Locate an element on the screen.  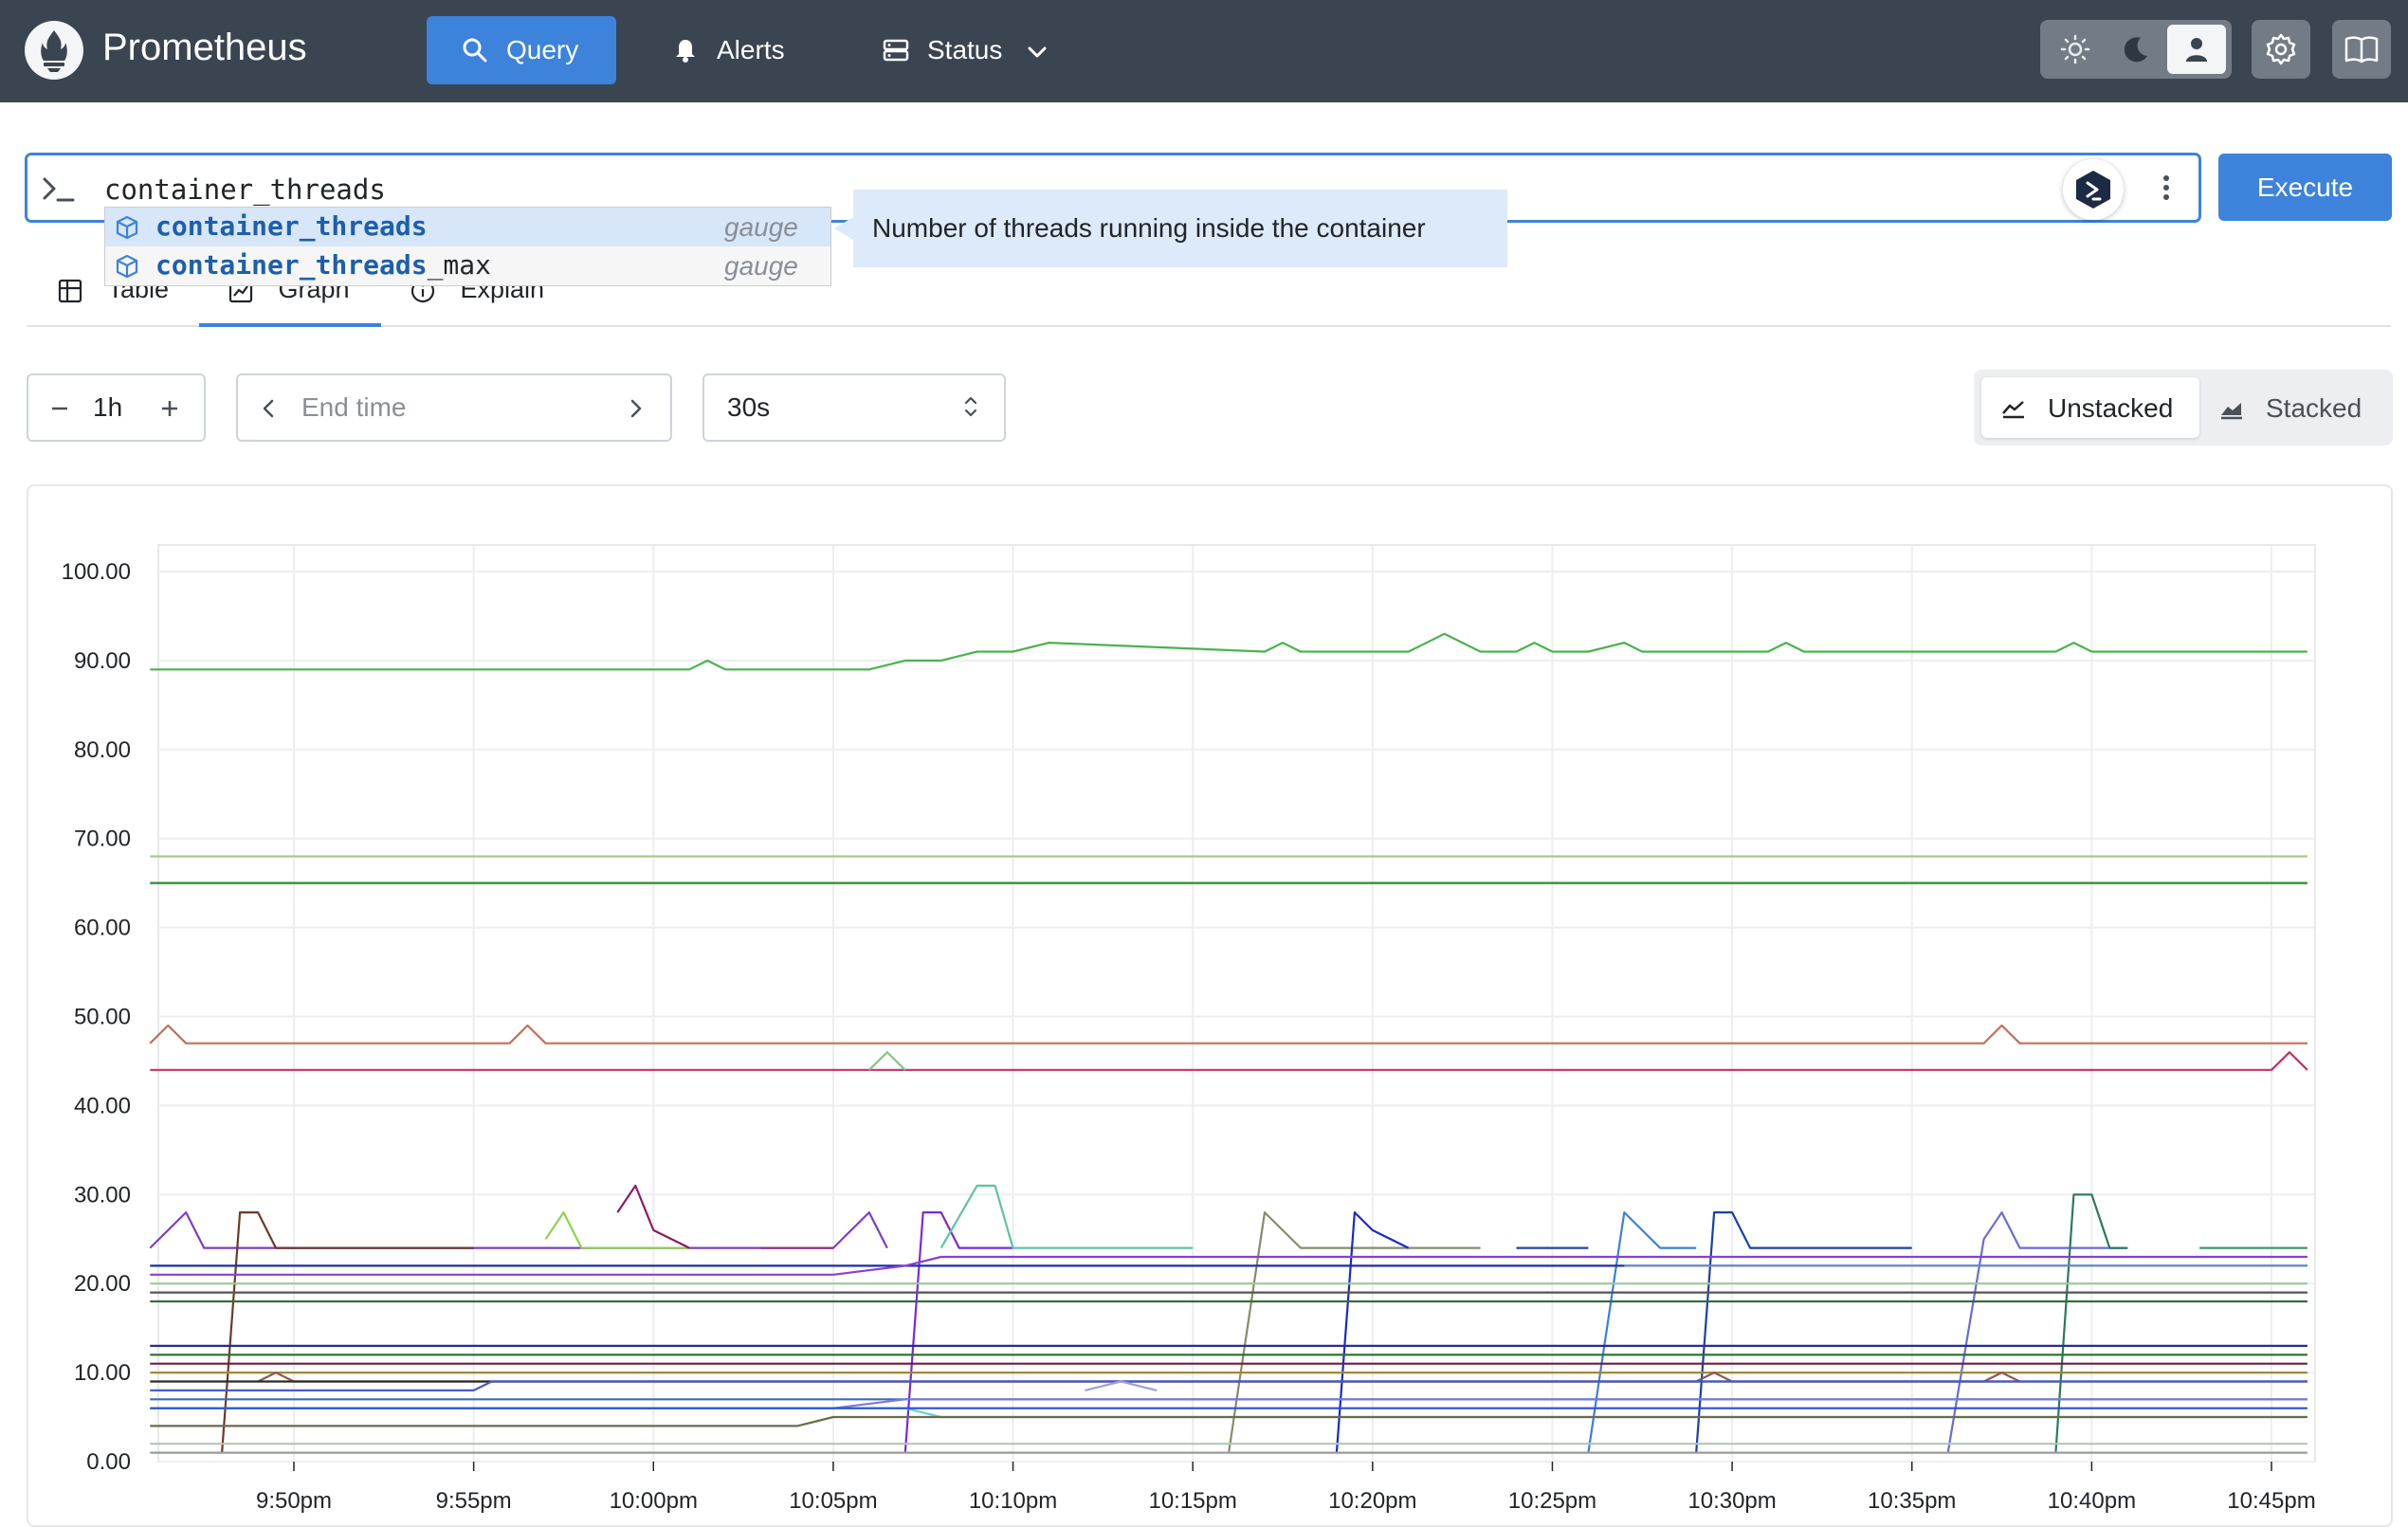
chevron-left-icon is located at coordinates (269, 411).